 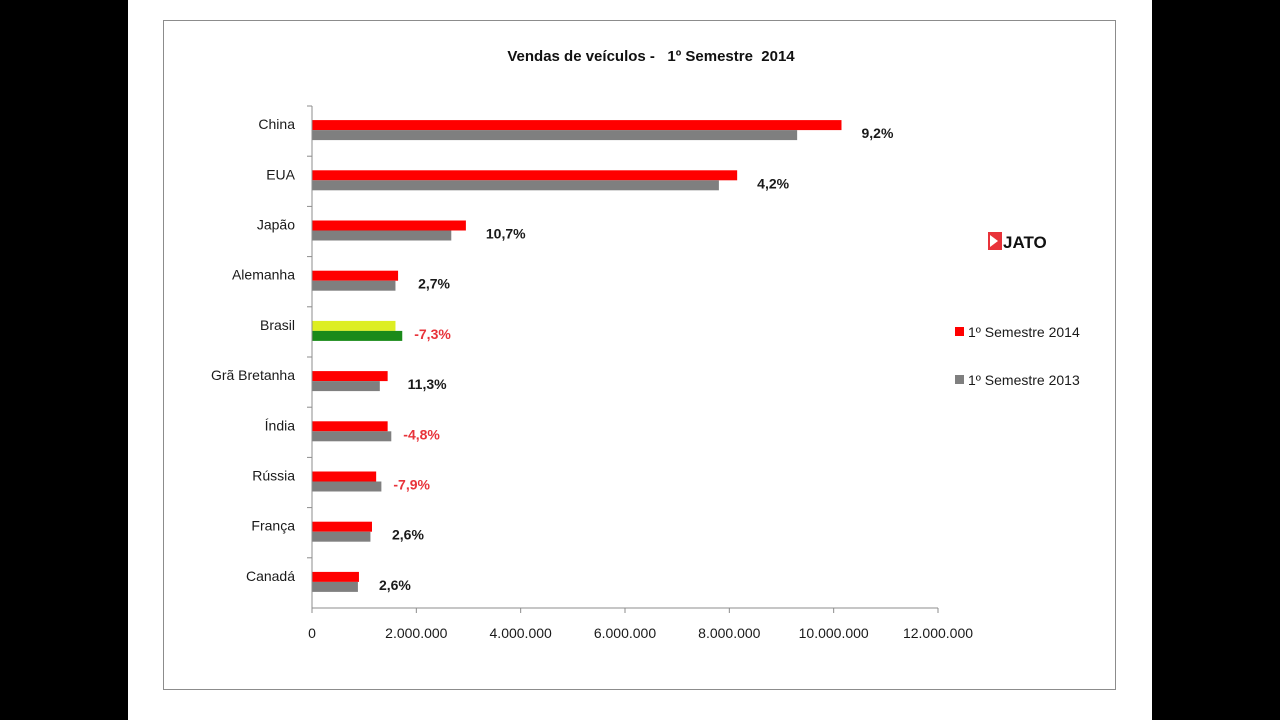 What do you see at coordinates (354, 285) in the screenshot?
I see `bar-alemanha-2013` at bounding box center [354, 285].